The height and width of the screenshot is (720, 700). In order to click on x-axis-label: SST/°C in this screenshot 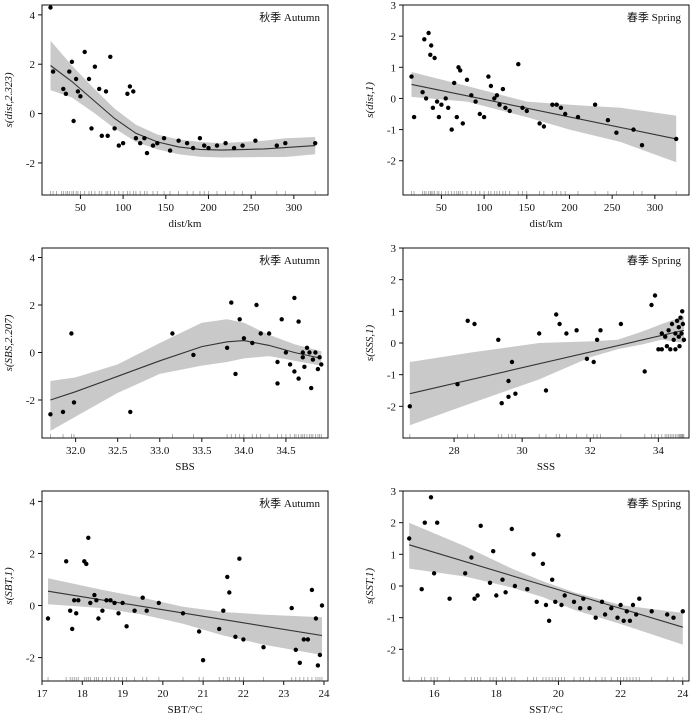, I will do `click(546, 709)`.